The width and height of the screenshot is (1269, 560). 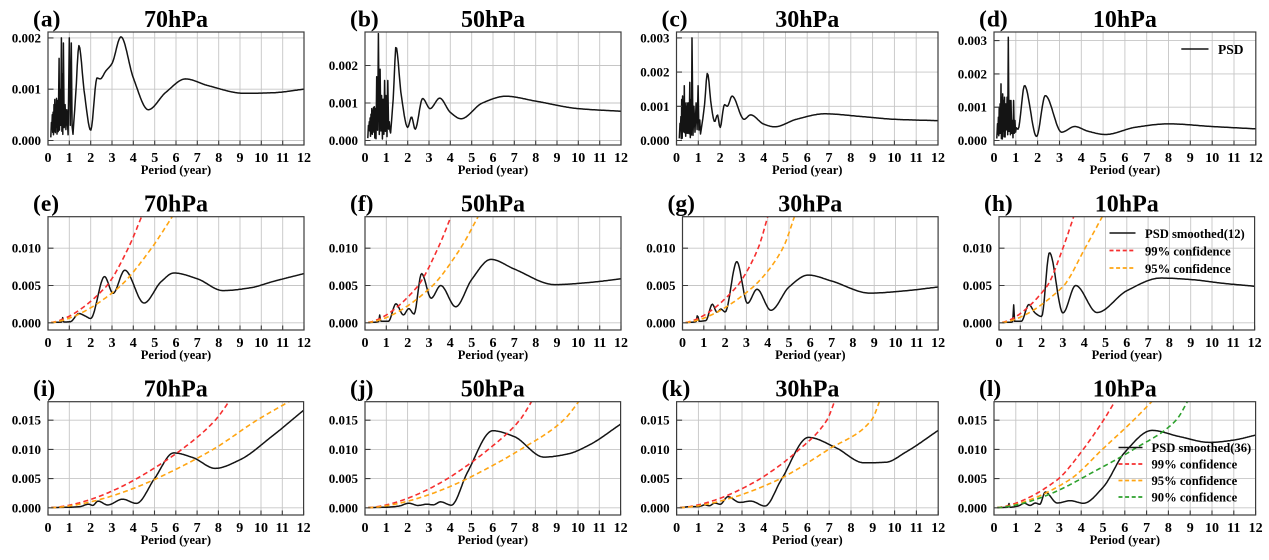 What do you see at coordinates (493, 205) in the screenshot?
I see `svg-text: 50hPa` at bounding box center [493, 205].